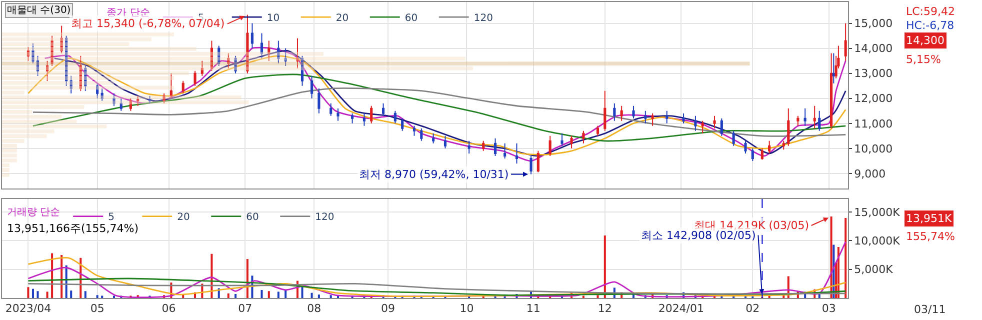 The image size is (982, 320). I want to click on y-tick-label: 10,000, so click(873, 149).